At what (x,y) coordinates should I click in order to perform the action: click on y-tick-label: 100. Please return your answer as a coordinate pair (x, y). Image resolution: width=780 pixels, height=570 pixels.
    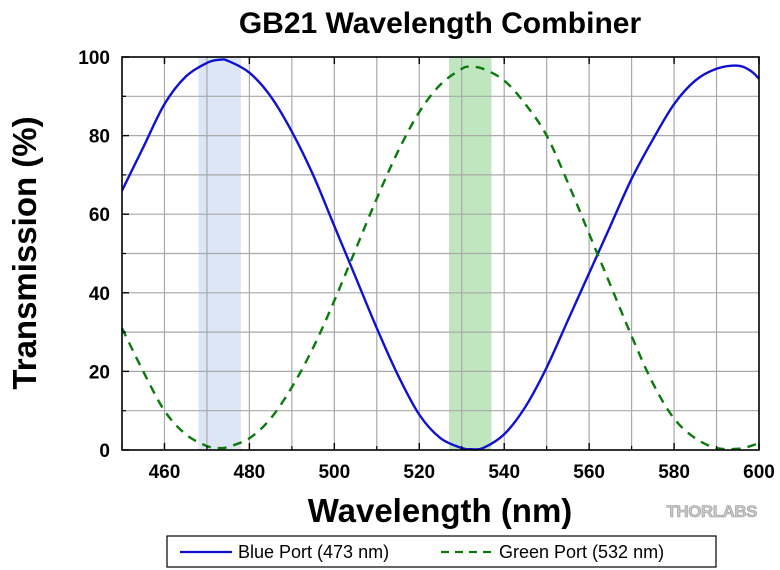
    Looking at the image, I should click on (94, 58).